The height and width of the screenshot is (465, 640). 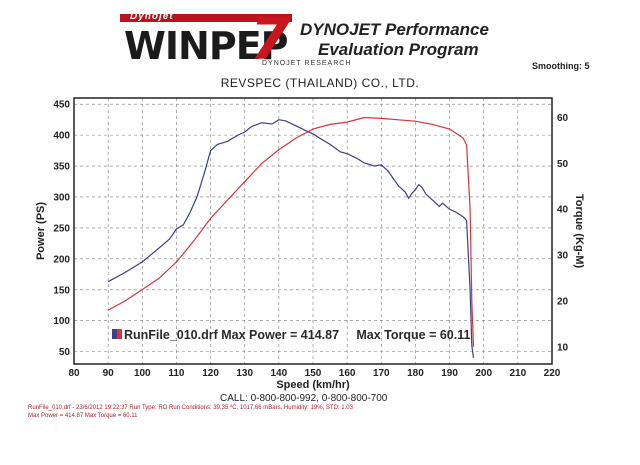 I want to click on max-info-line: Max Power = 414.87 Max Torque = 60.11, so click(x=83, y=416).